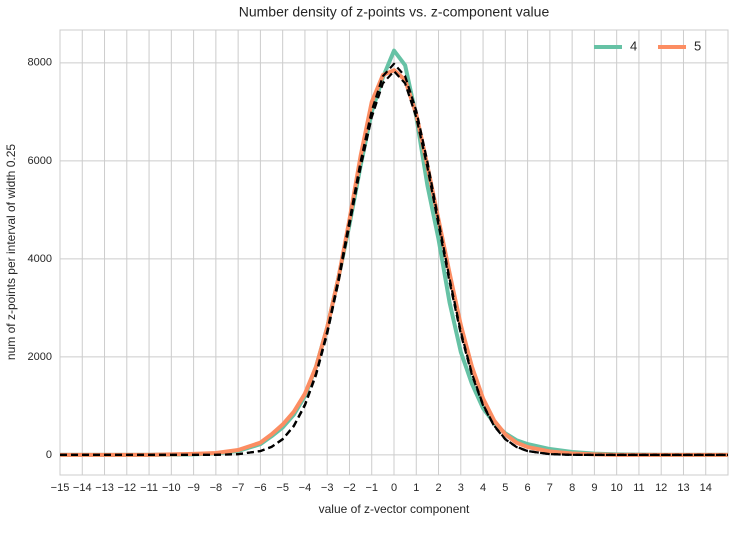 This screenshot has height=533, width=736. What do you see at coordinates (40, 357) in the screenshot?
I see `y-tick-label: 2000` at bounding box center [40, 357].